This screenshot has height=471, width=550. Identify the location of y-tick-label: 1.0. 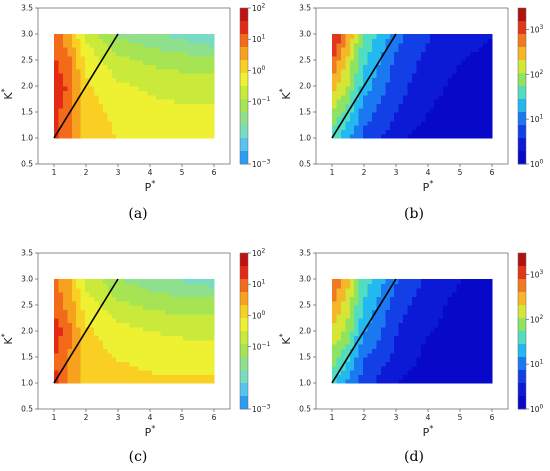
(305, 138).